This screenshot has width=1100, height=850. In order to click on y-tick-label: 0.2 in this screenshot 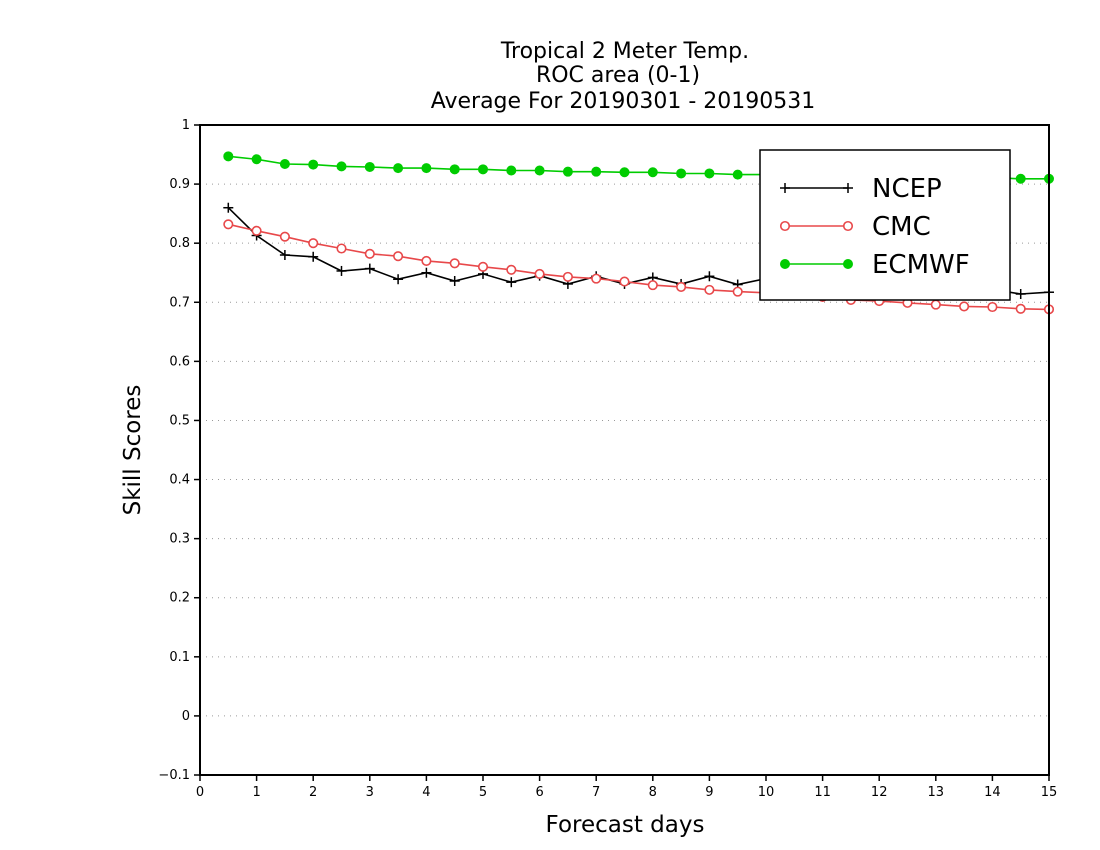, I will do `click(179, 598)`.